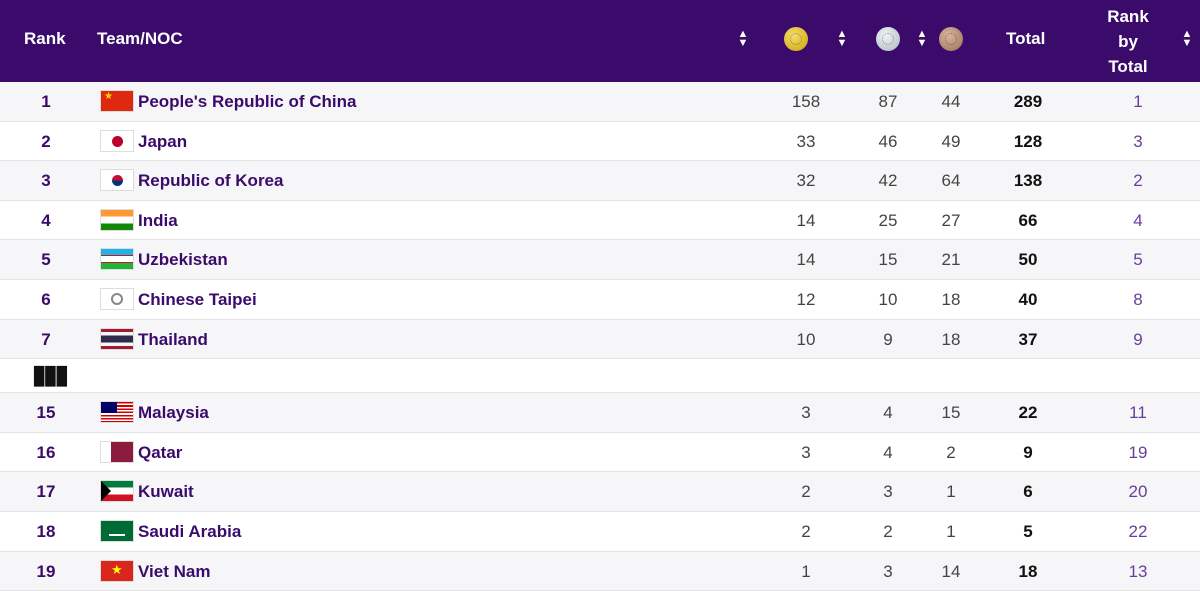 The height and width of the screenshot is (591, 1200). Describe the element at coordinates (117, 451) in the screenshot. I see `qatar-flag-icon` at that location.